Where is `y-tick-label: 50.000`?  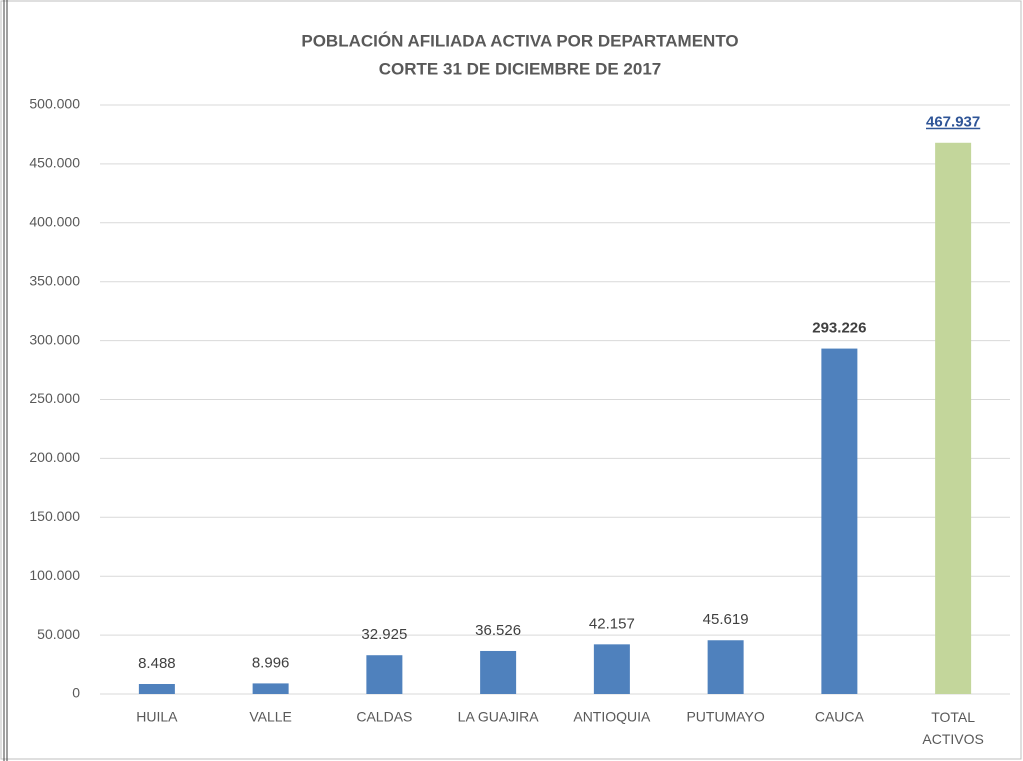 y-tick-label: 50.000 is located at coordinates (58, 634).